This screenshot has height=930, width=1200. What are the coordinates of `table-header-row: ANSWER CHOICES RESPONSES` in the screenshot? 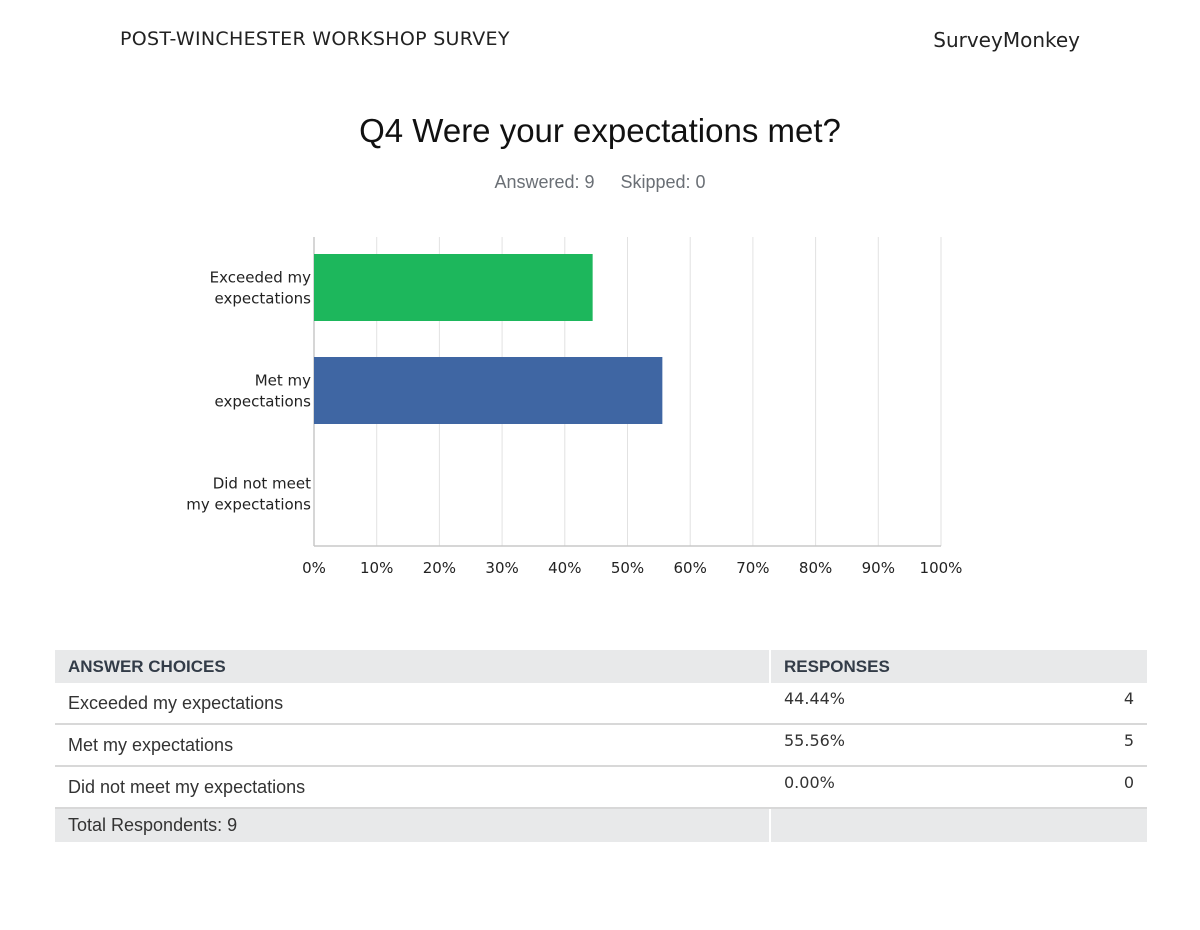 It's located at (601, 666).